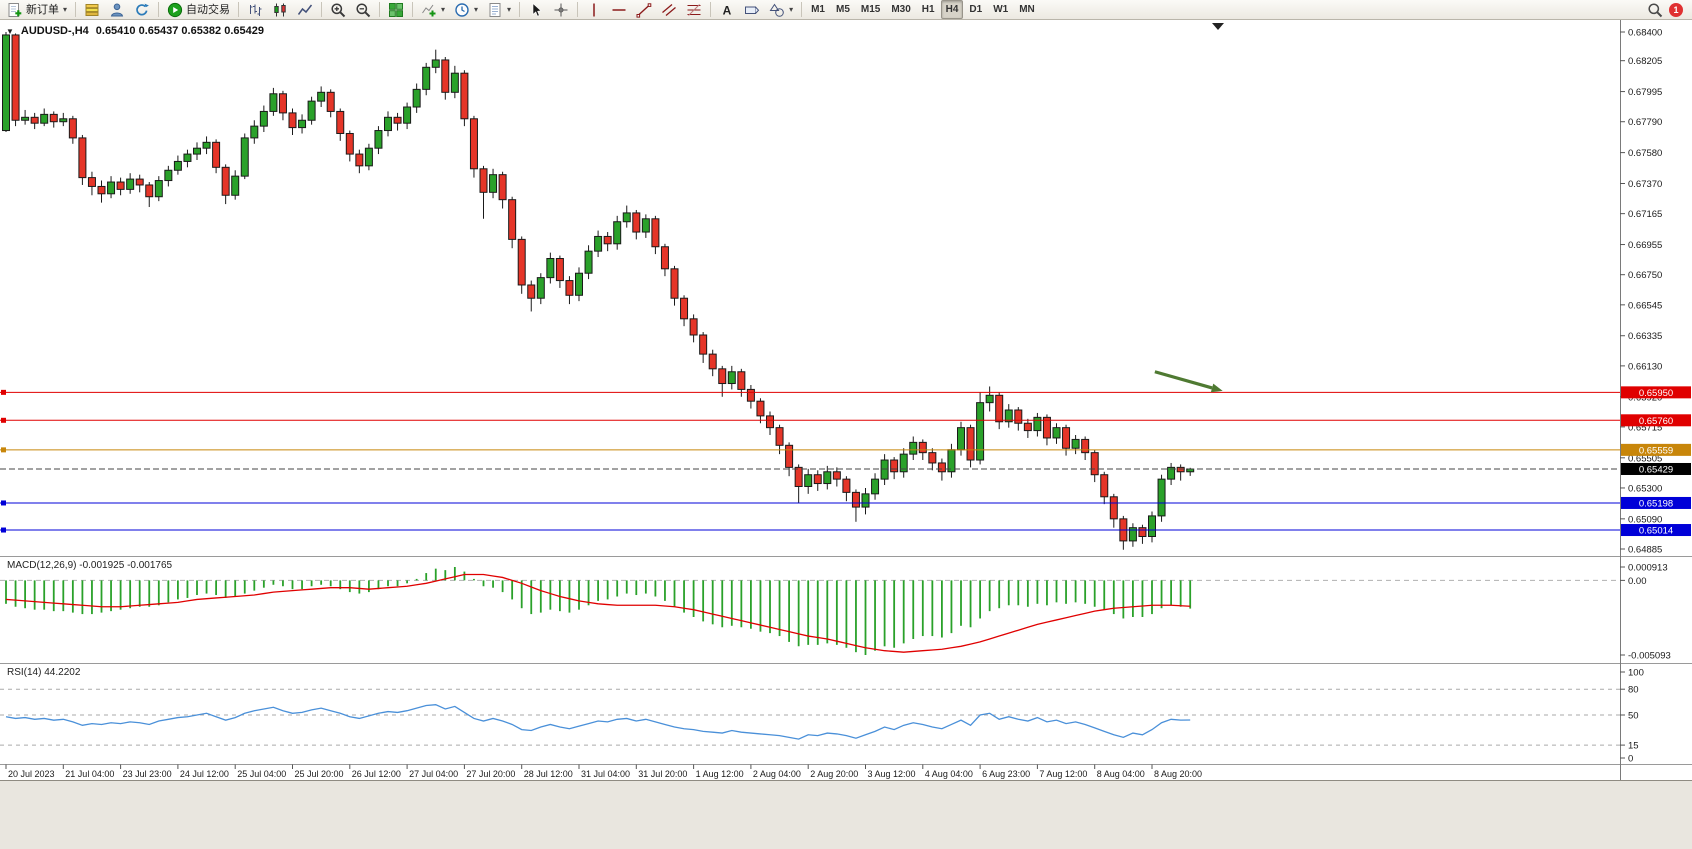  What do you see at coordinates (44, 672) in the screenshot?
I see `rsi-label: RSI(14) 44.2202` at bounding box center [44, 672].